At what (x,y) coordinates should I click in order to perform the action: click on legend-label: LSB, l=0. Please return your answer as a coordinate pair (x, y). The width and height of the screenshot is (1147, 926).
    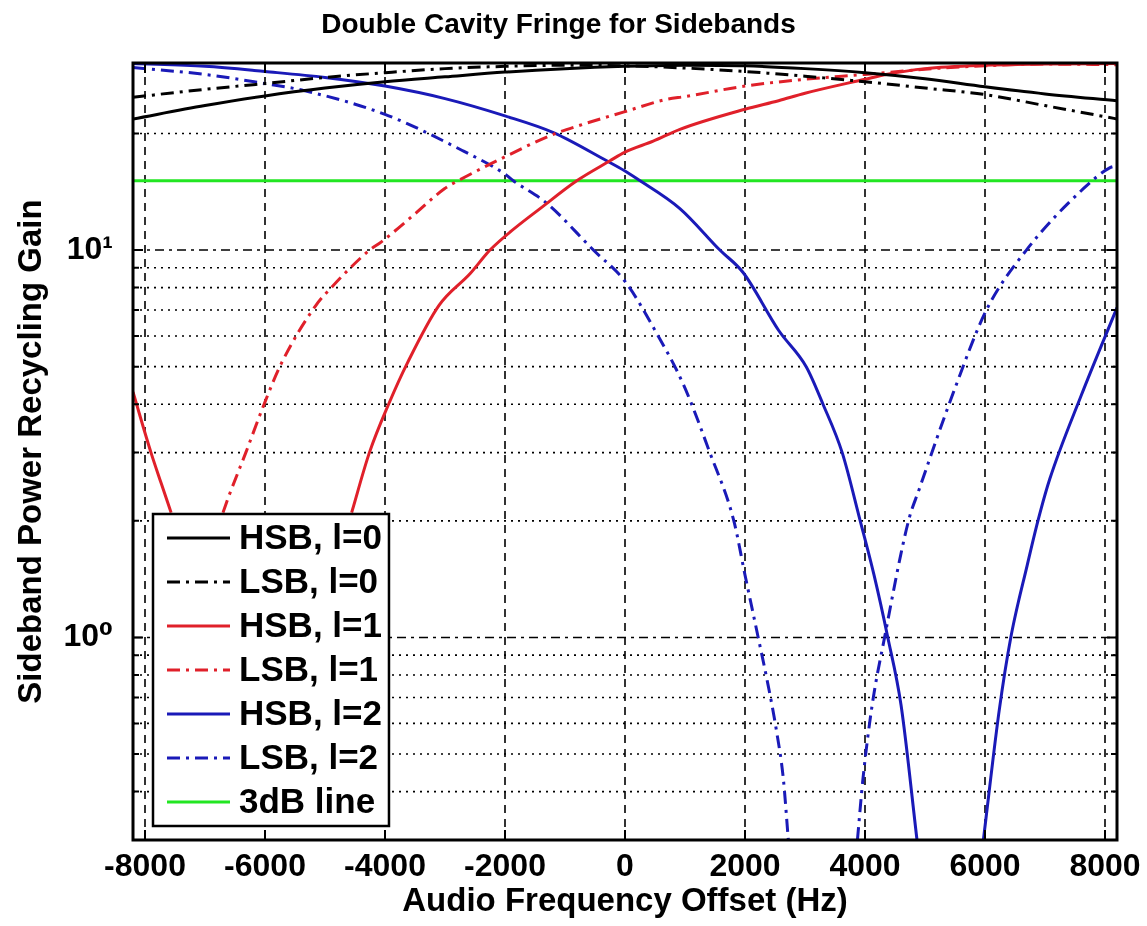
    Looking at the image, I should click on (309, 580).